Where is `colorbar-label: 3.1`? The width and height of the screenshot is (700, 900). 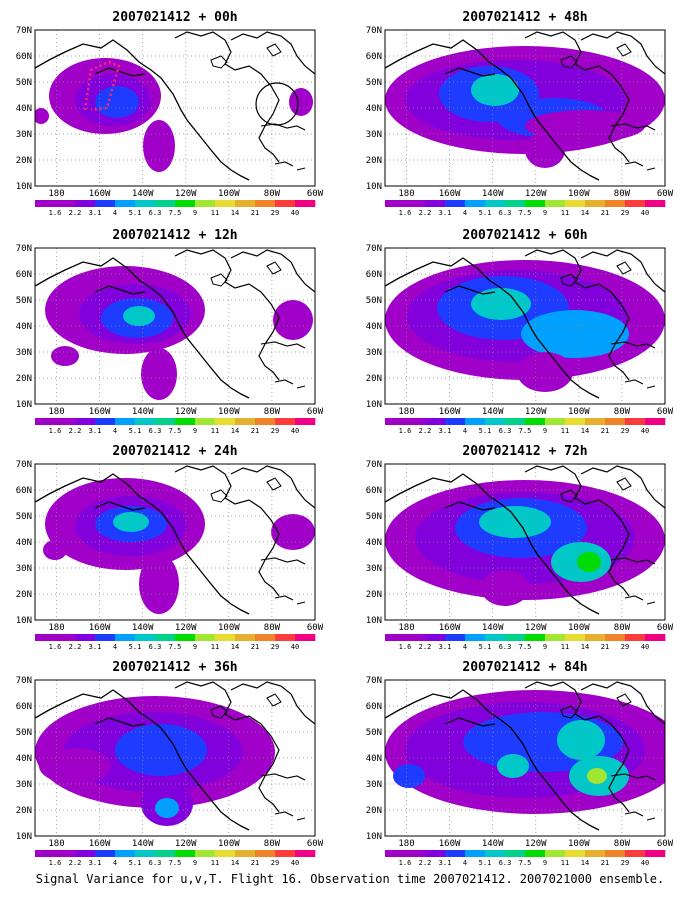 colorbar-label: 3.1 is located at coordinates (95, 213).